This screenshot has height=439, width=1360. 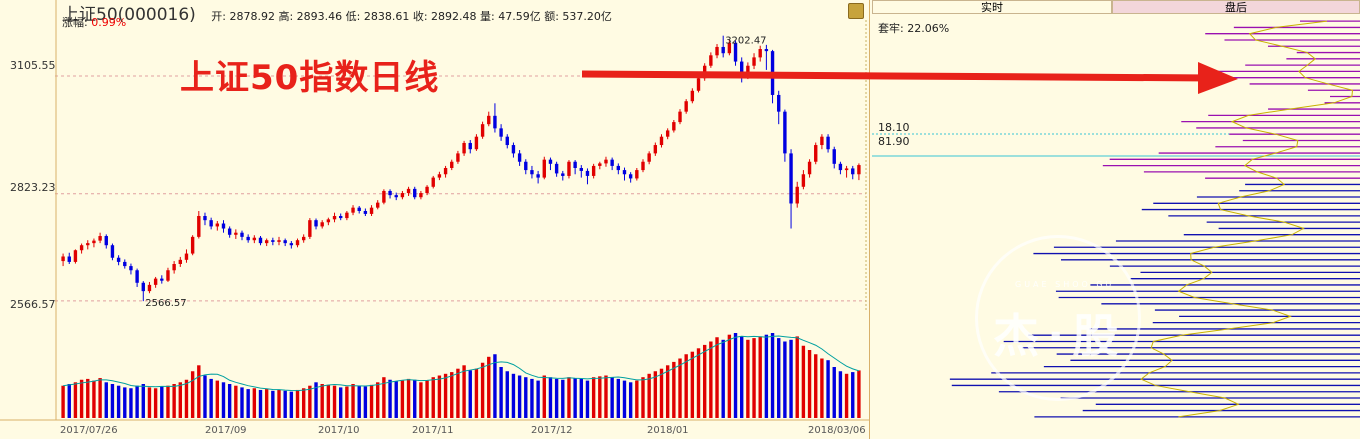 What do you see at coordinates (837, 430) in the screenshot?
I see `x-tick-label: 2018/03/06` at bounding box center [837, 430].